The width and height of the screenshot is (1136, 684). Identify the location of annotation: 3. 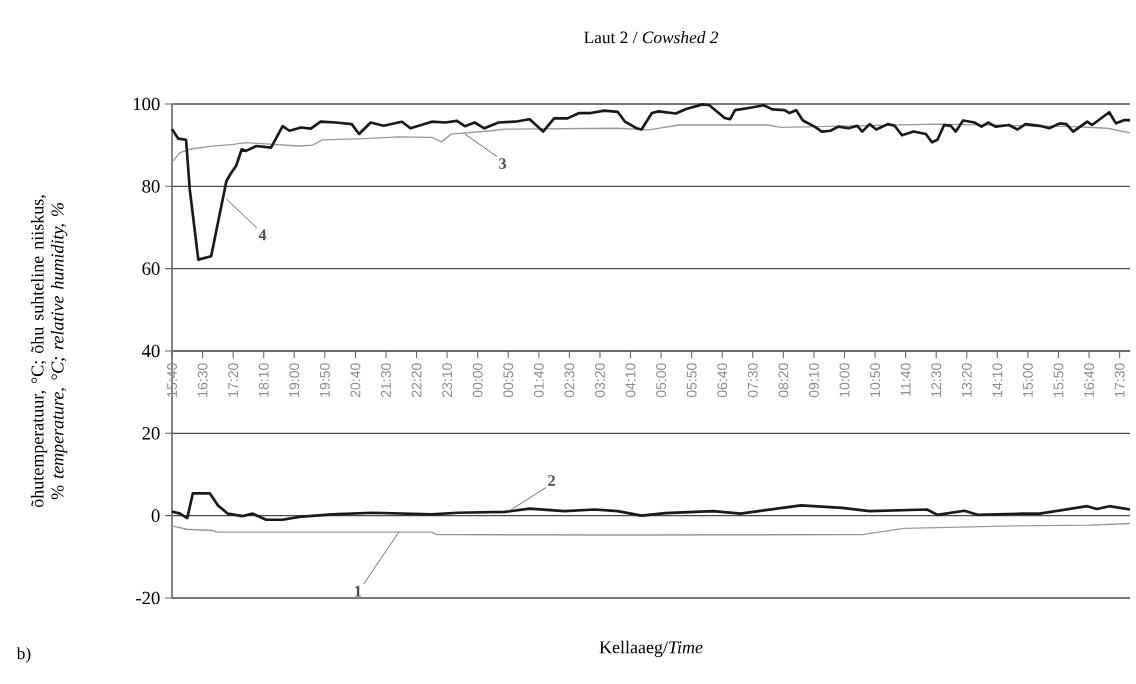
(503, 163).